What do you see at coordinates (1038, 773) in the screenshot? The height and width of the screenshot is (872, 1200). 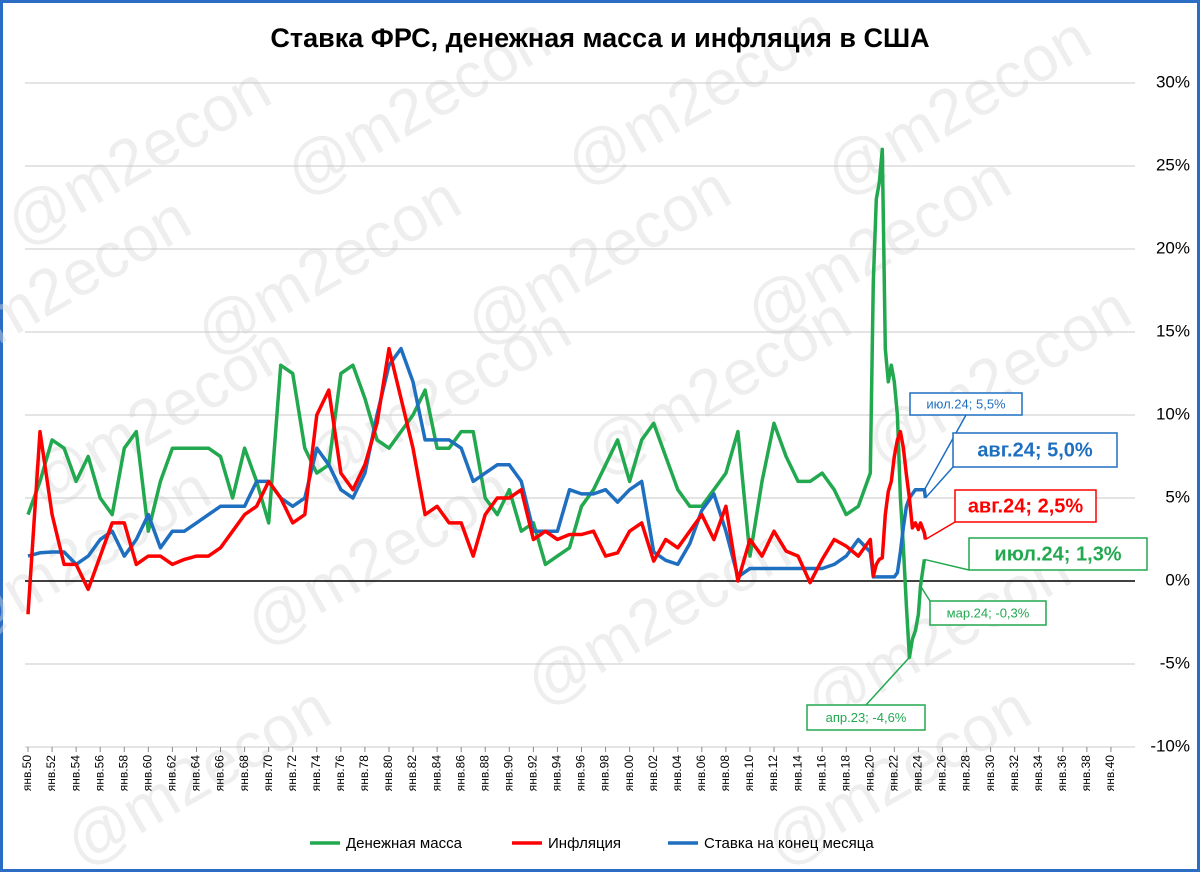 I see `x-tick-label: янв.34` at bounding box center [1038, 773].